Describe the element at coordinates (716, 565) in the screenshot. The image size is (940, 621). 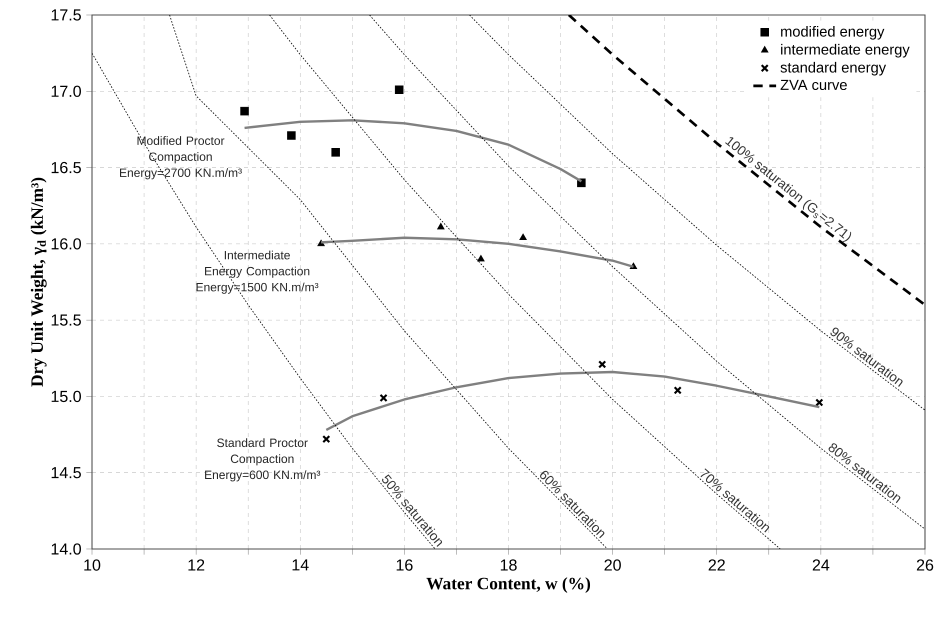
I see `x-tick-label: 22` at that location.